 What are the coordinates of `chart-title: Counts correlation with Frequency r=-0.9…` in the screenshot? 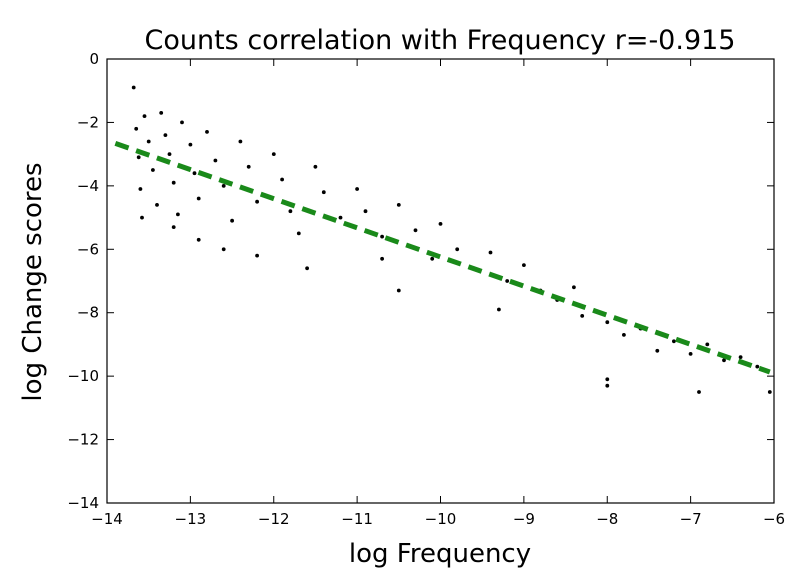 It's located at (440, 40).